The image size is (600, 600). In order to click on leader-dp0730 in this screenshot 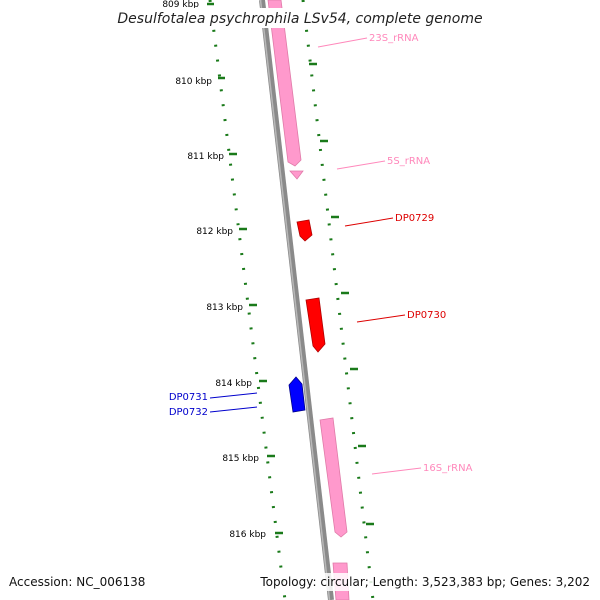, I will do `click(381, 318)`.